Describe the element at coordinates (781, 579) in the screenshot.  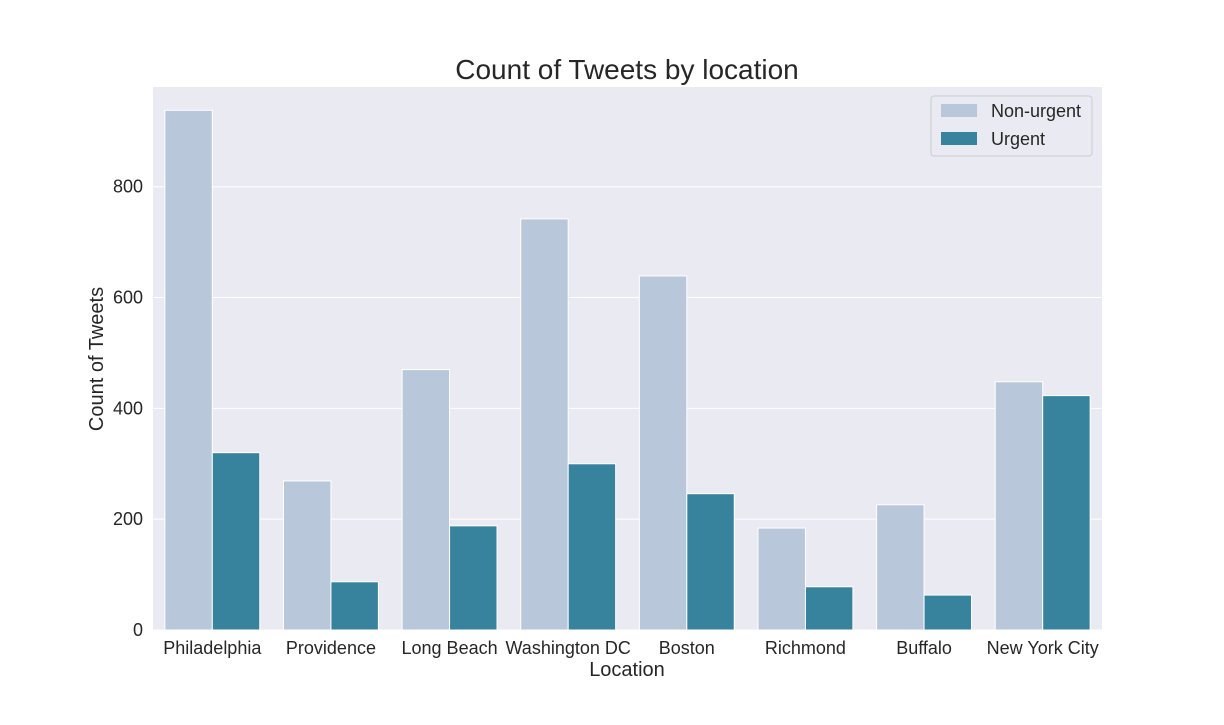
I see `bar-richmond-non-urgent` at that location.